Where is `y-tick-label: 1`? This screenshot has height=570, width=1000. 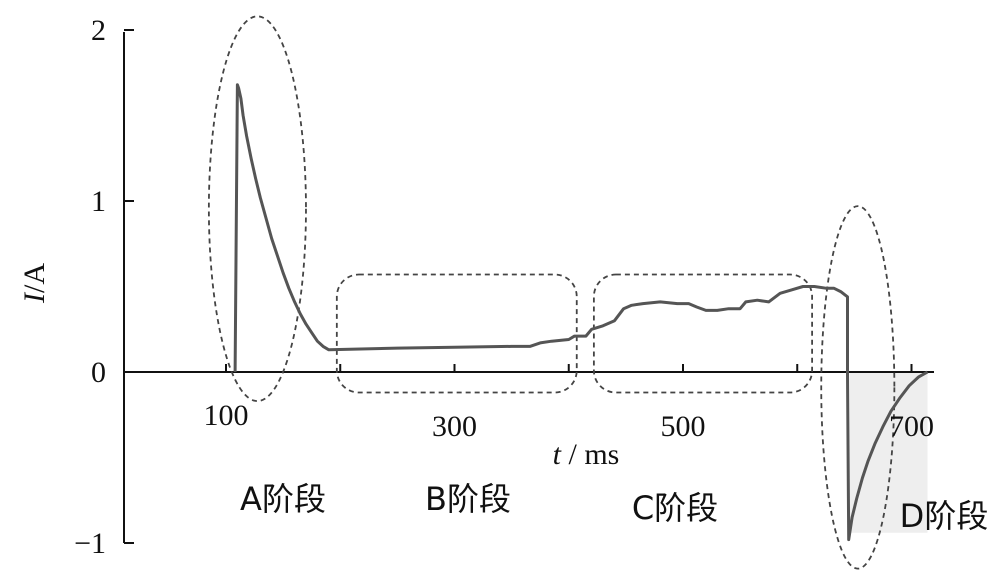
y-tick-label: 1 is located at coordinates (98, 201).